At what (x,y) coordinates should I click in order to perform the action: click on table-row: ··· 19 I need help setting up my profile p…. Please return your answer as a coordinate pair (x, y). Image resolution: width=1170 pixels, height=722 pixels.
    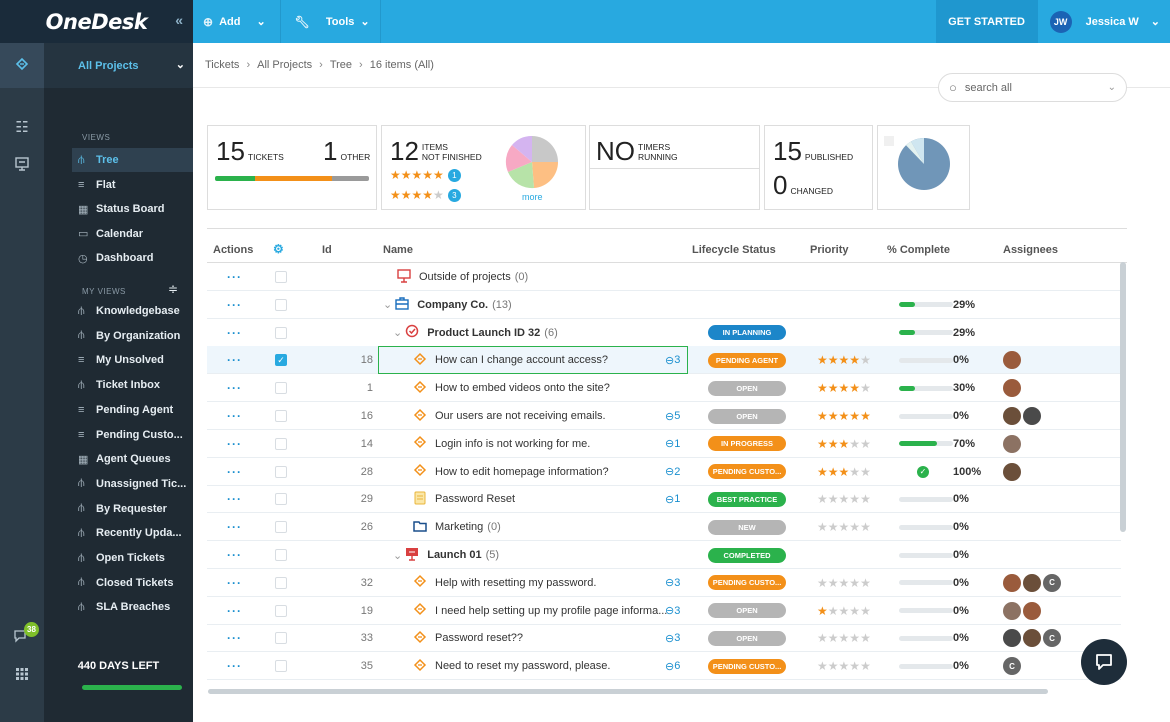
    Looking at the image, I should click on (664, 611).